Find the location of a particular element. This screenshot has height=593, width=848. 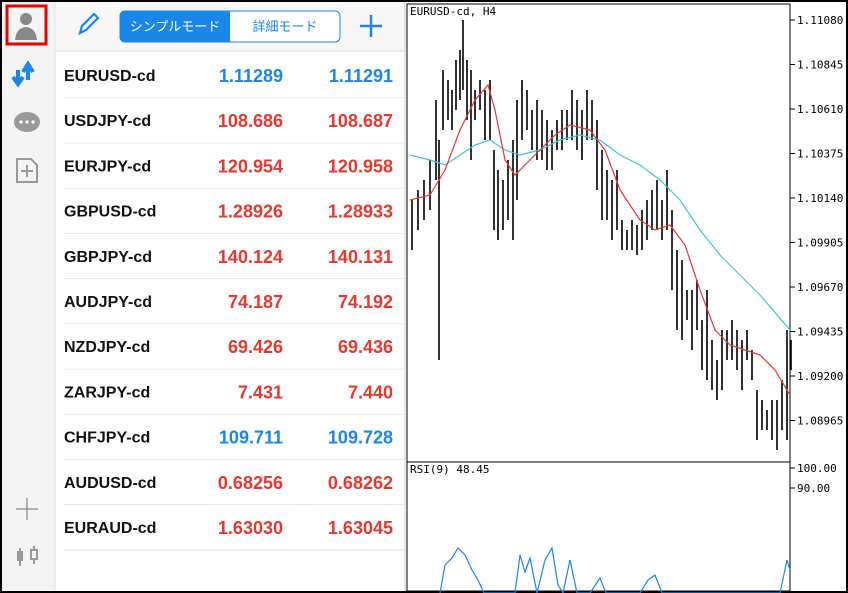

bid-price: 109.711 is located at coordinates (251, 438).